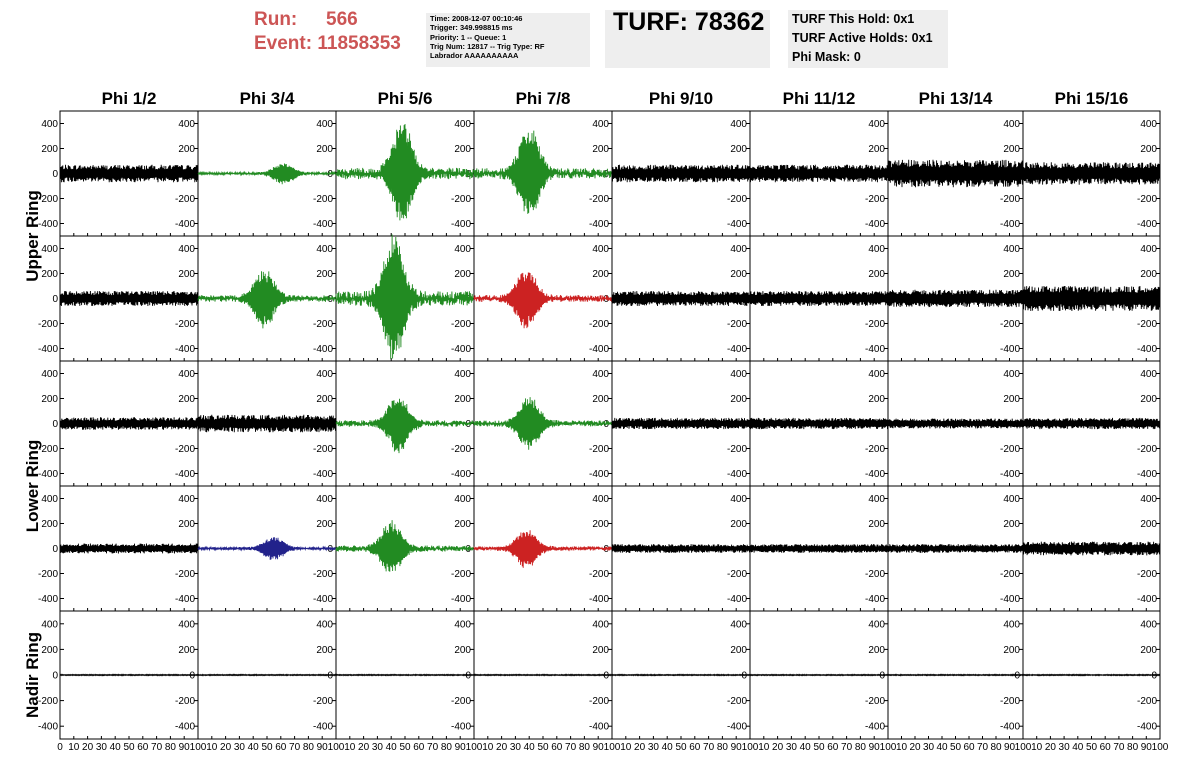 The width and height of the screenshot is (1196, 772). What do you see at coordinates (468, 37) in the screenshot?
I see `info-priority: Priority: 1 -- Queue: 1` at bounding box center [468, 37].